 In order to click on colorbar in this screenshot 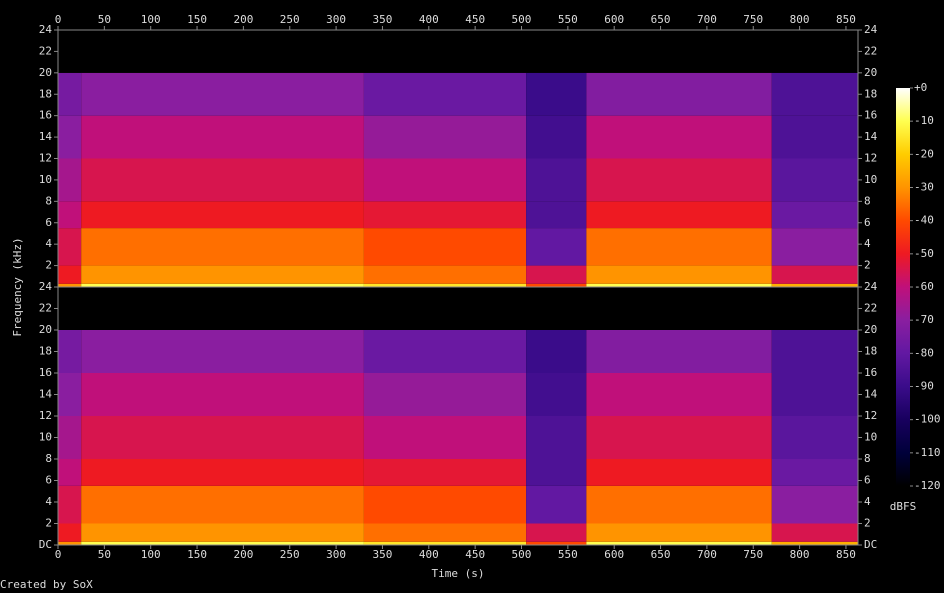, I will do `click(903, 287)`.